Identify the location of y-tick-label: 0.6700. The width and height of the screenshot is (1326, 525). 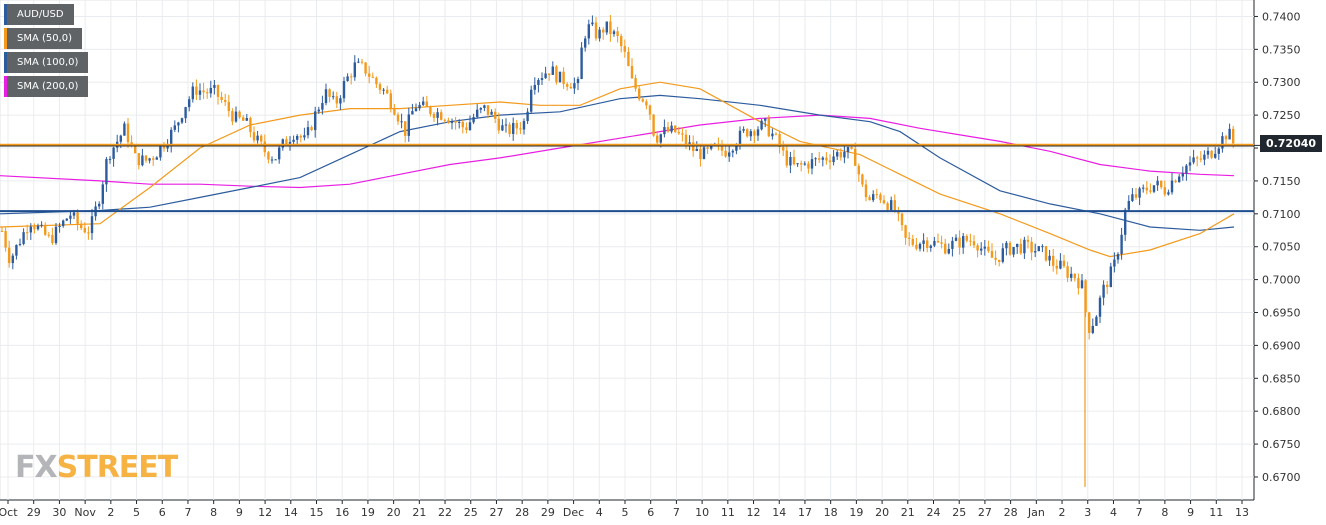
(1281, 477).